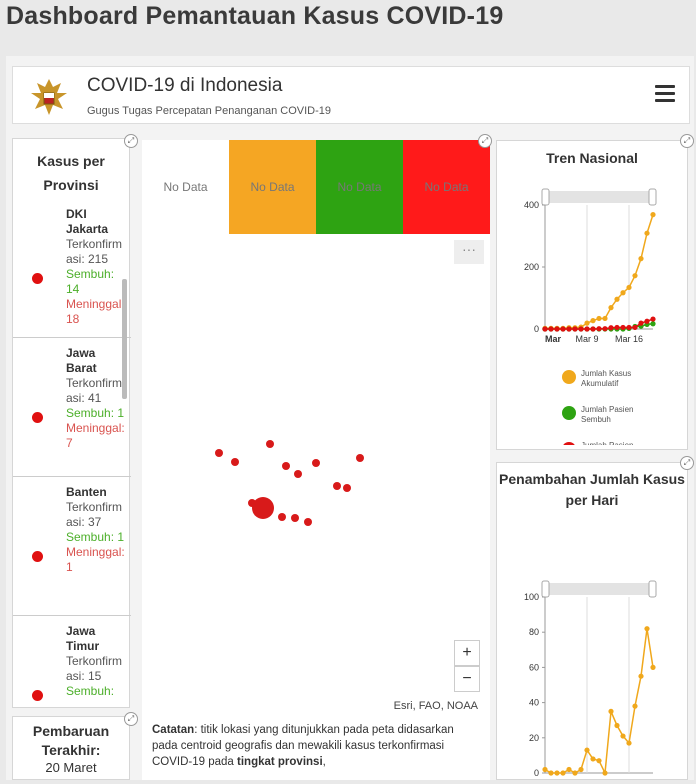 Image resolution: width=696 pixels, height=784 pixels. Describe the element at coordinates (600, 383) in the screenshot. I see `legend-label: Akumulatif` at that location.